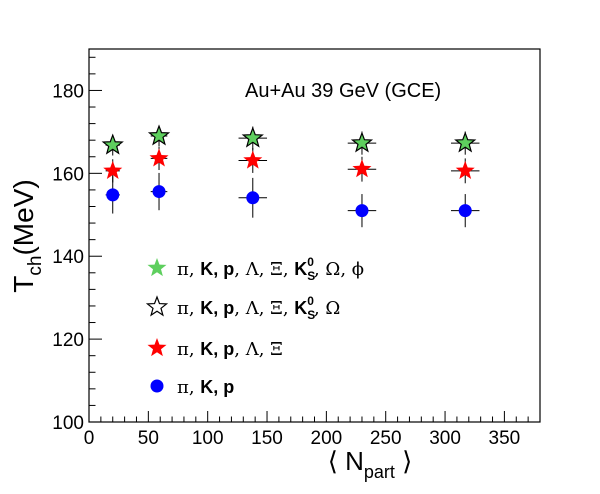  What do you see at coordinates (89, 438) in the screenshot?
I see `x-tick-label: 0` at bounding box center [89, 438].